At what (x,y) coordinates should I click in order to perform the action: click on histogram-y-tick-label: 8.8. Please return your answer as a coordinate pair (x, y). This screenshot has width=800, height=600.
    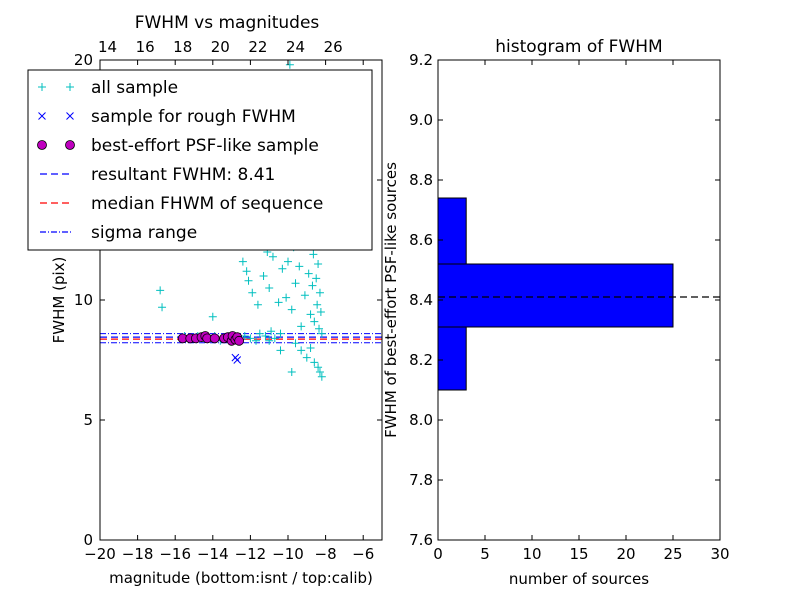
    Looking at the image, I should click on (421, 180).